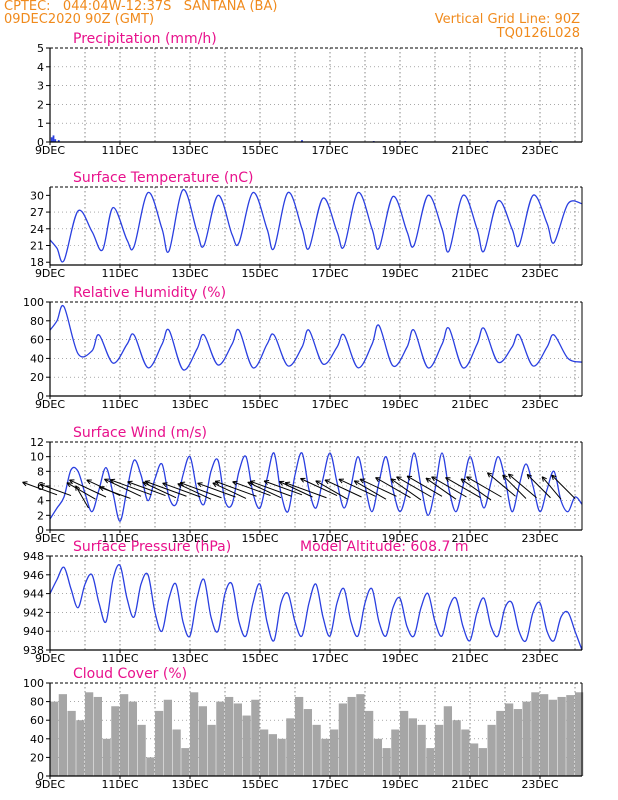 The width and height of the screenshot is (618, 800). I want to click on y-tick-label: 938, so click(33, 650).